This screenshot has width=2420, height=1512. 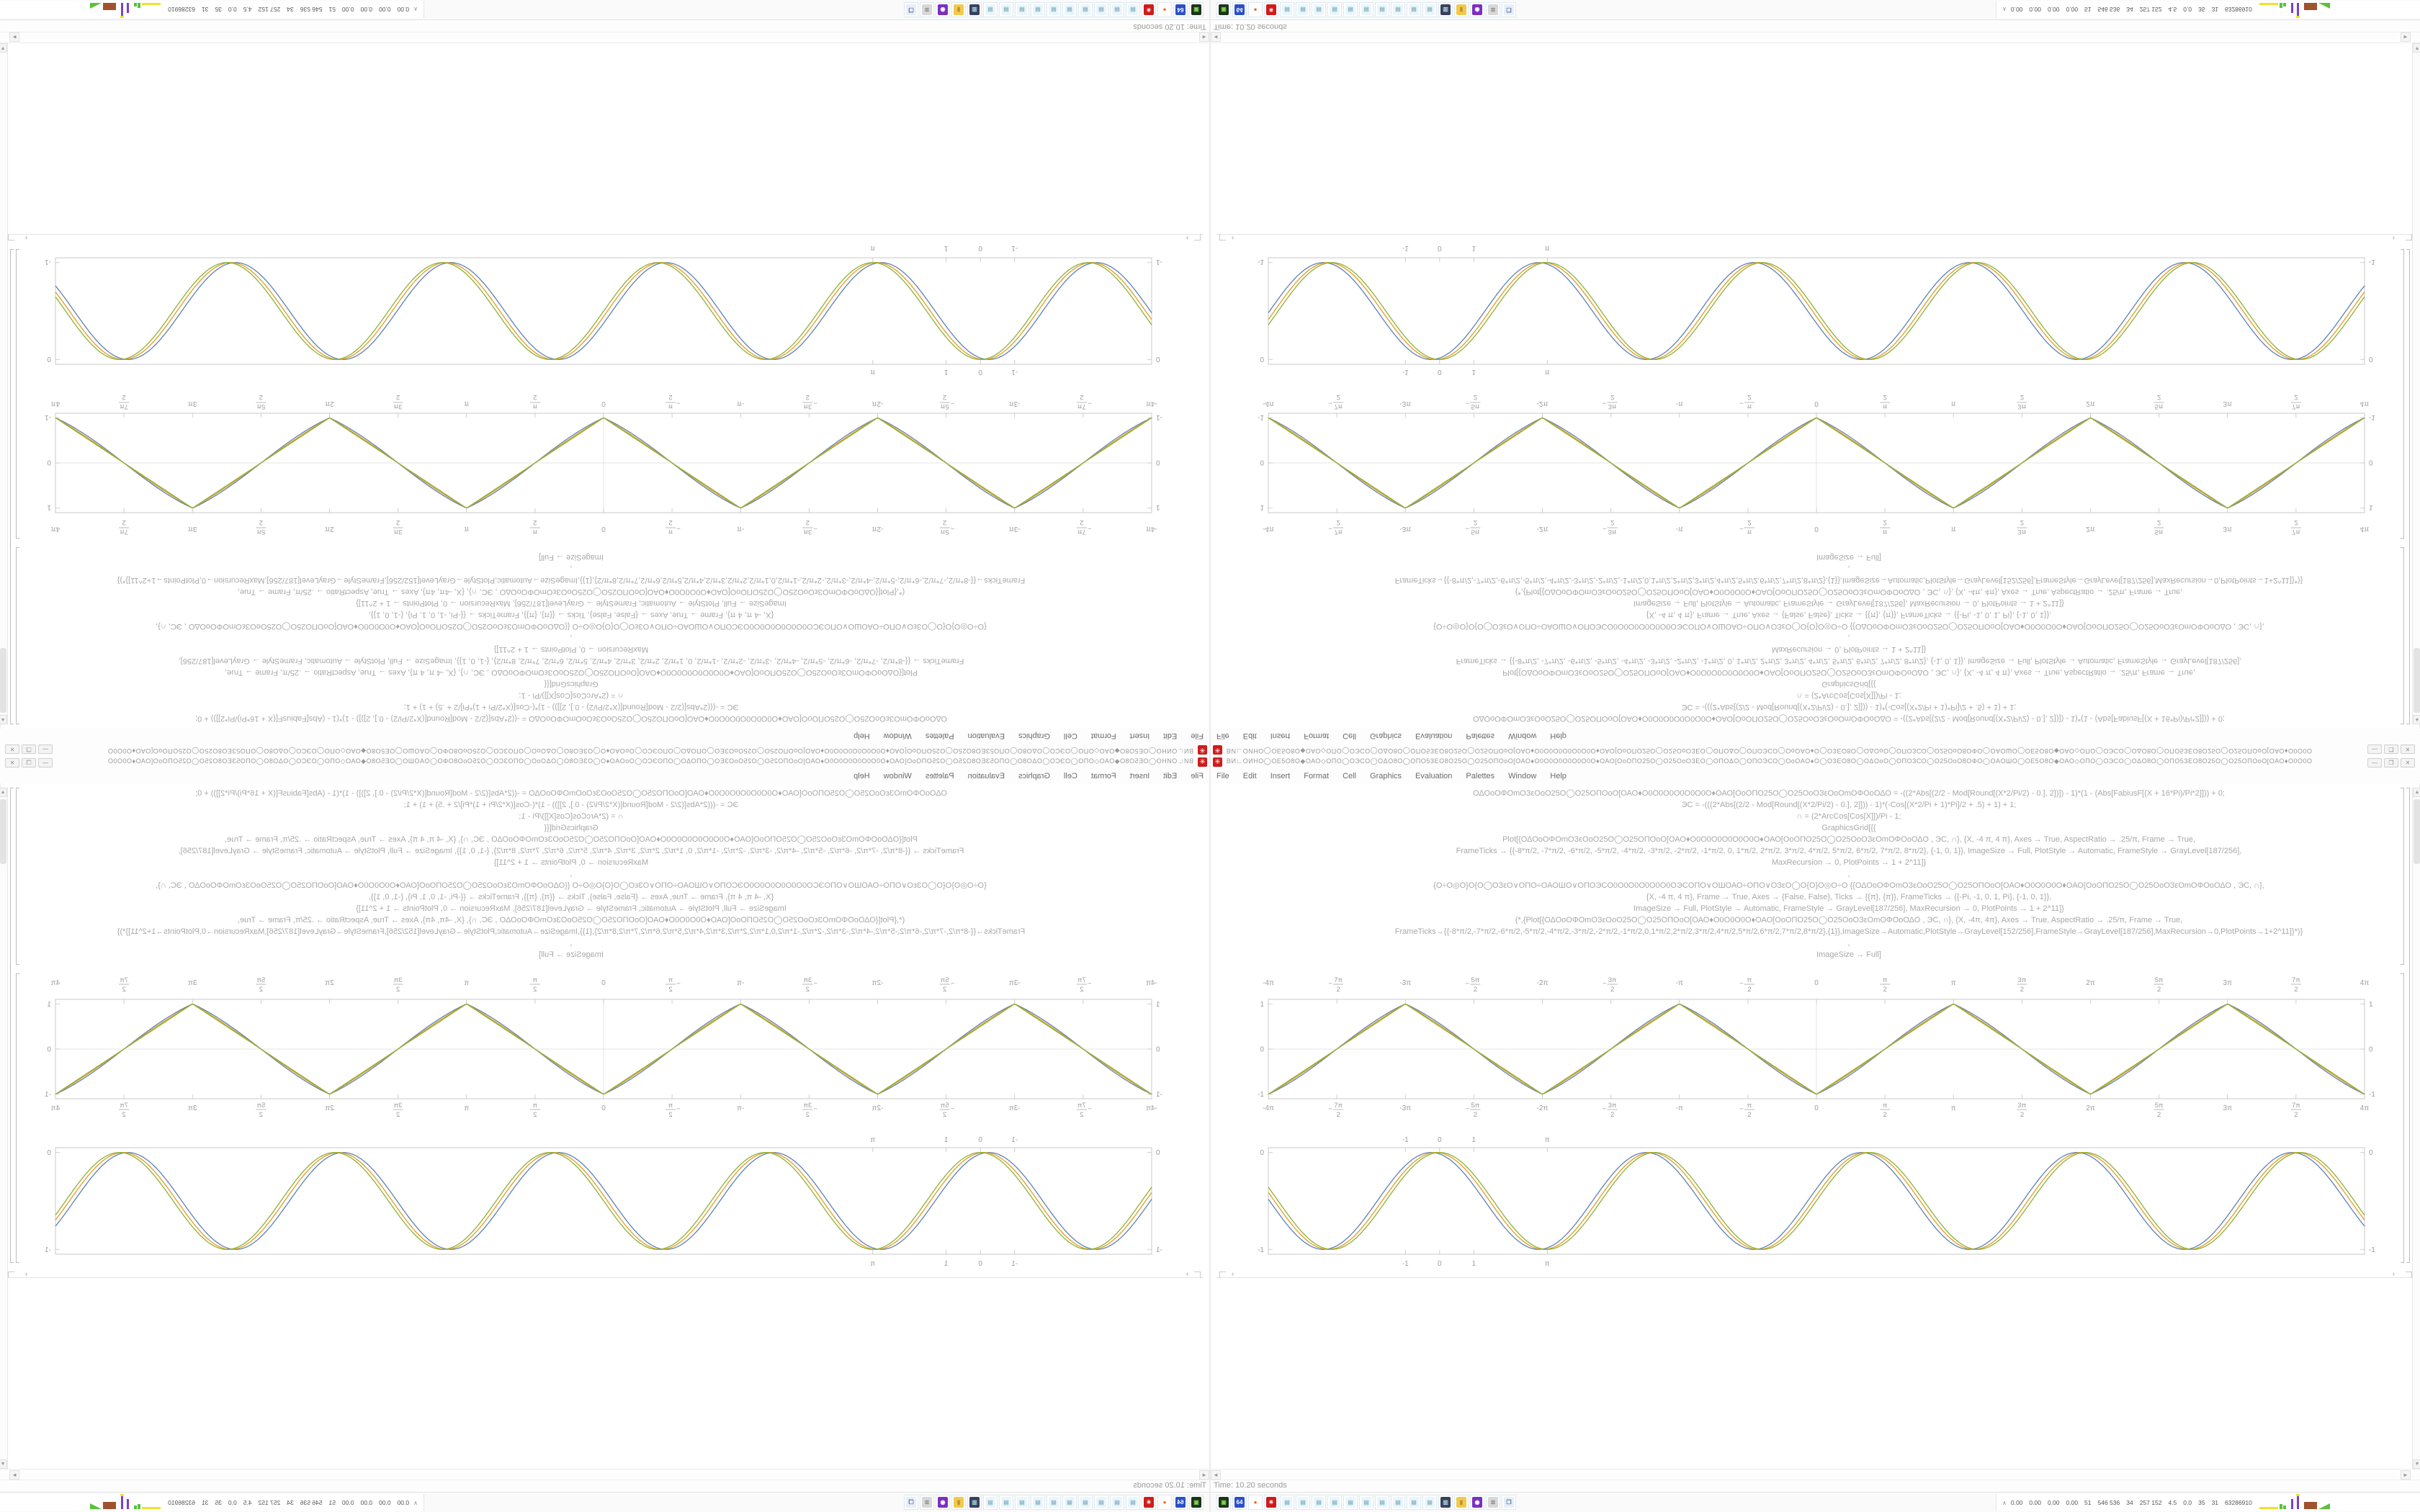 What do you see at coordinates (927, 1502) in the screenshot?
I see `scroll-app-icon: ≣` at bounding box center [927, 1502].